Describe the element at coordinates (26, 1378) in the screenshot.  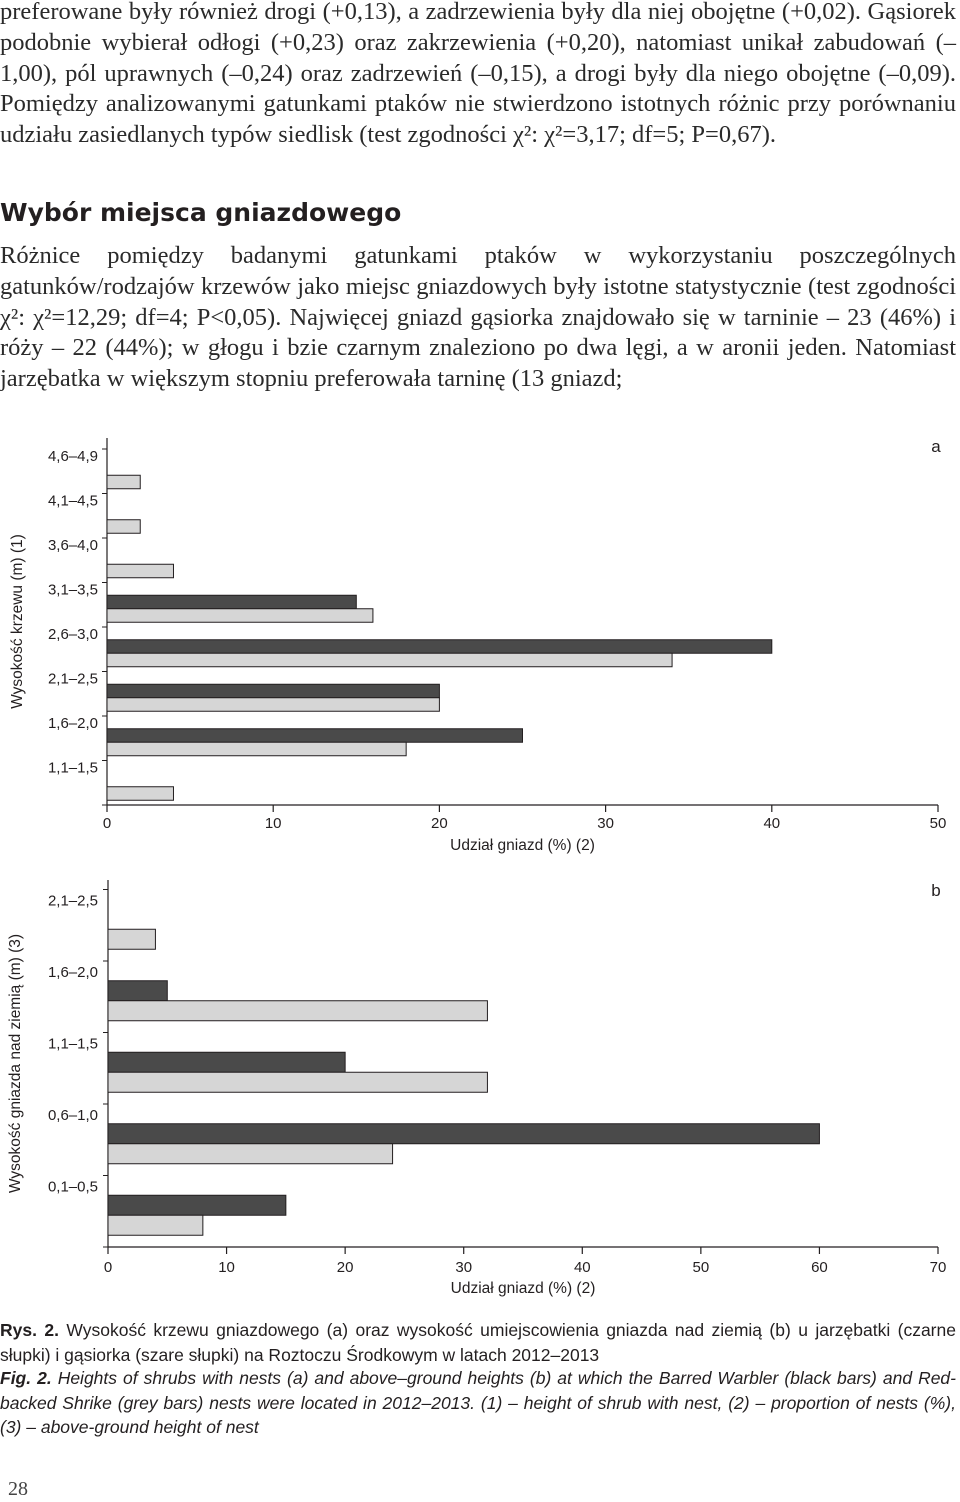
I see `caption-label-en: Fig. 2.` at that location.